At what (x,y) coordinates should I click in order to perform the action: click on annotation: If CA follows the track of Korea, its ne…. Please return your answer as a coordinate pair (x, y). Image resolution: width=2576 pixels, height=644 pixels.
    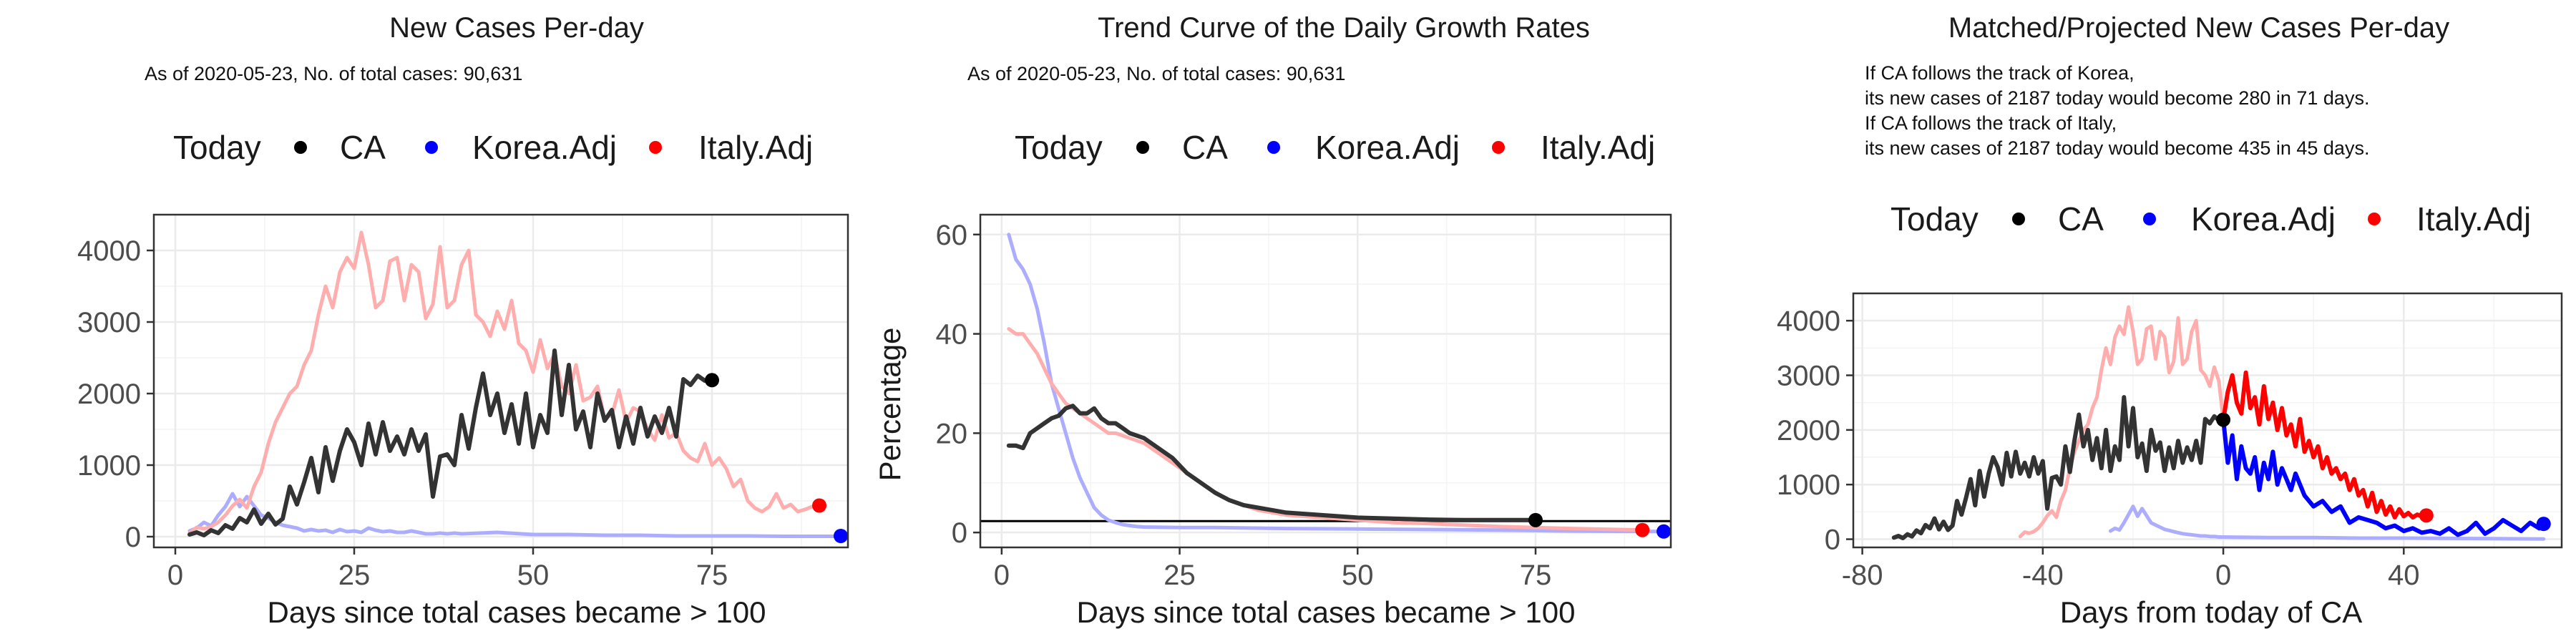
    Looking at the image, I should click on (2117, 110).